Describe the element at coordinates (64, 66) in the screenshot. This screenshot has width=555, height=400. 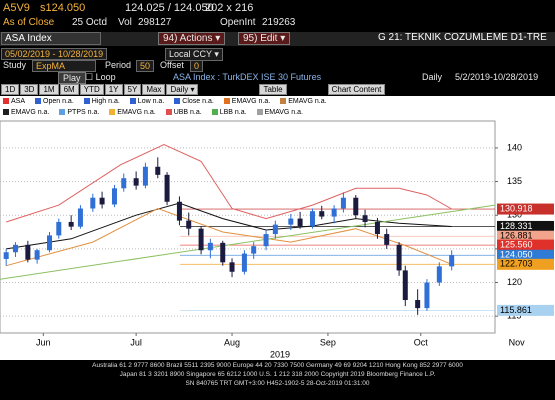
I see `study: ExpMA` at that location.